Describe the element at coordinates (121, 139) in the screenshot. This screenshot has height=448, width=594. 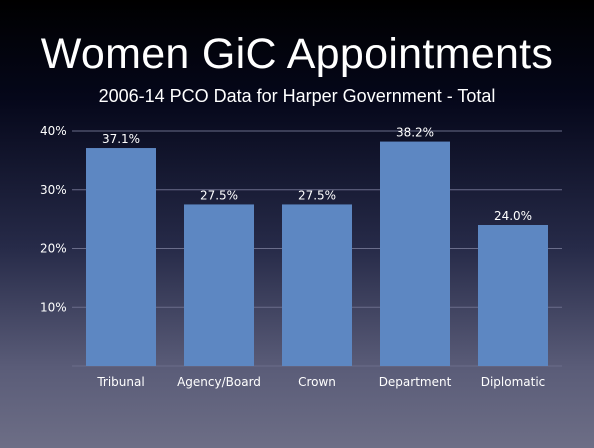
I see `data-label: 37.1%` at that location.